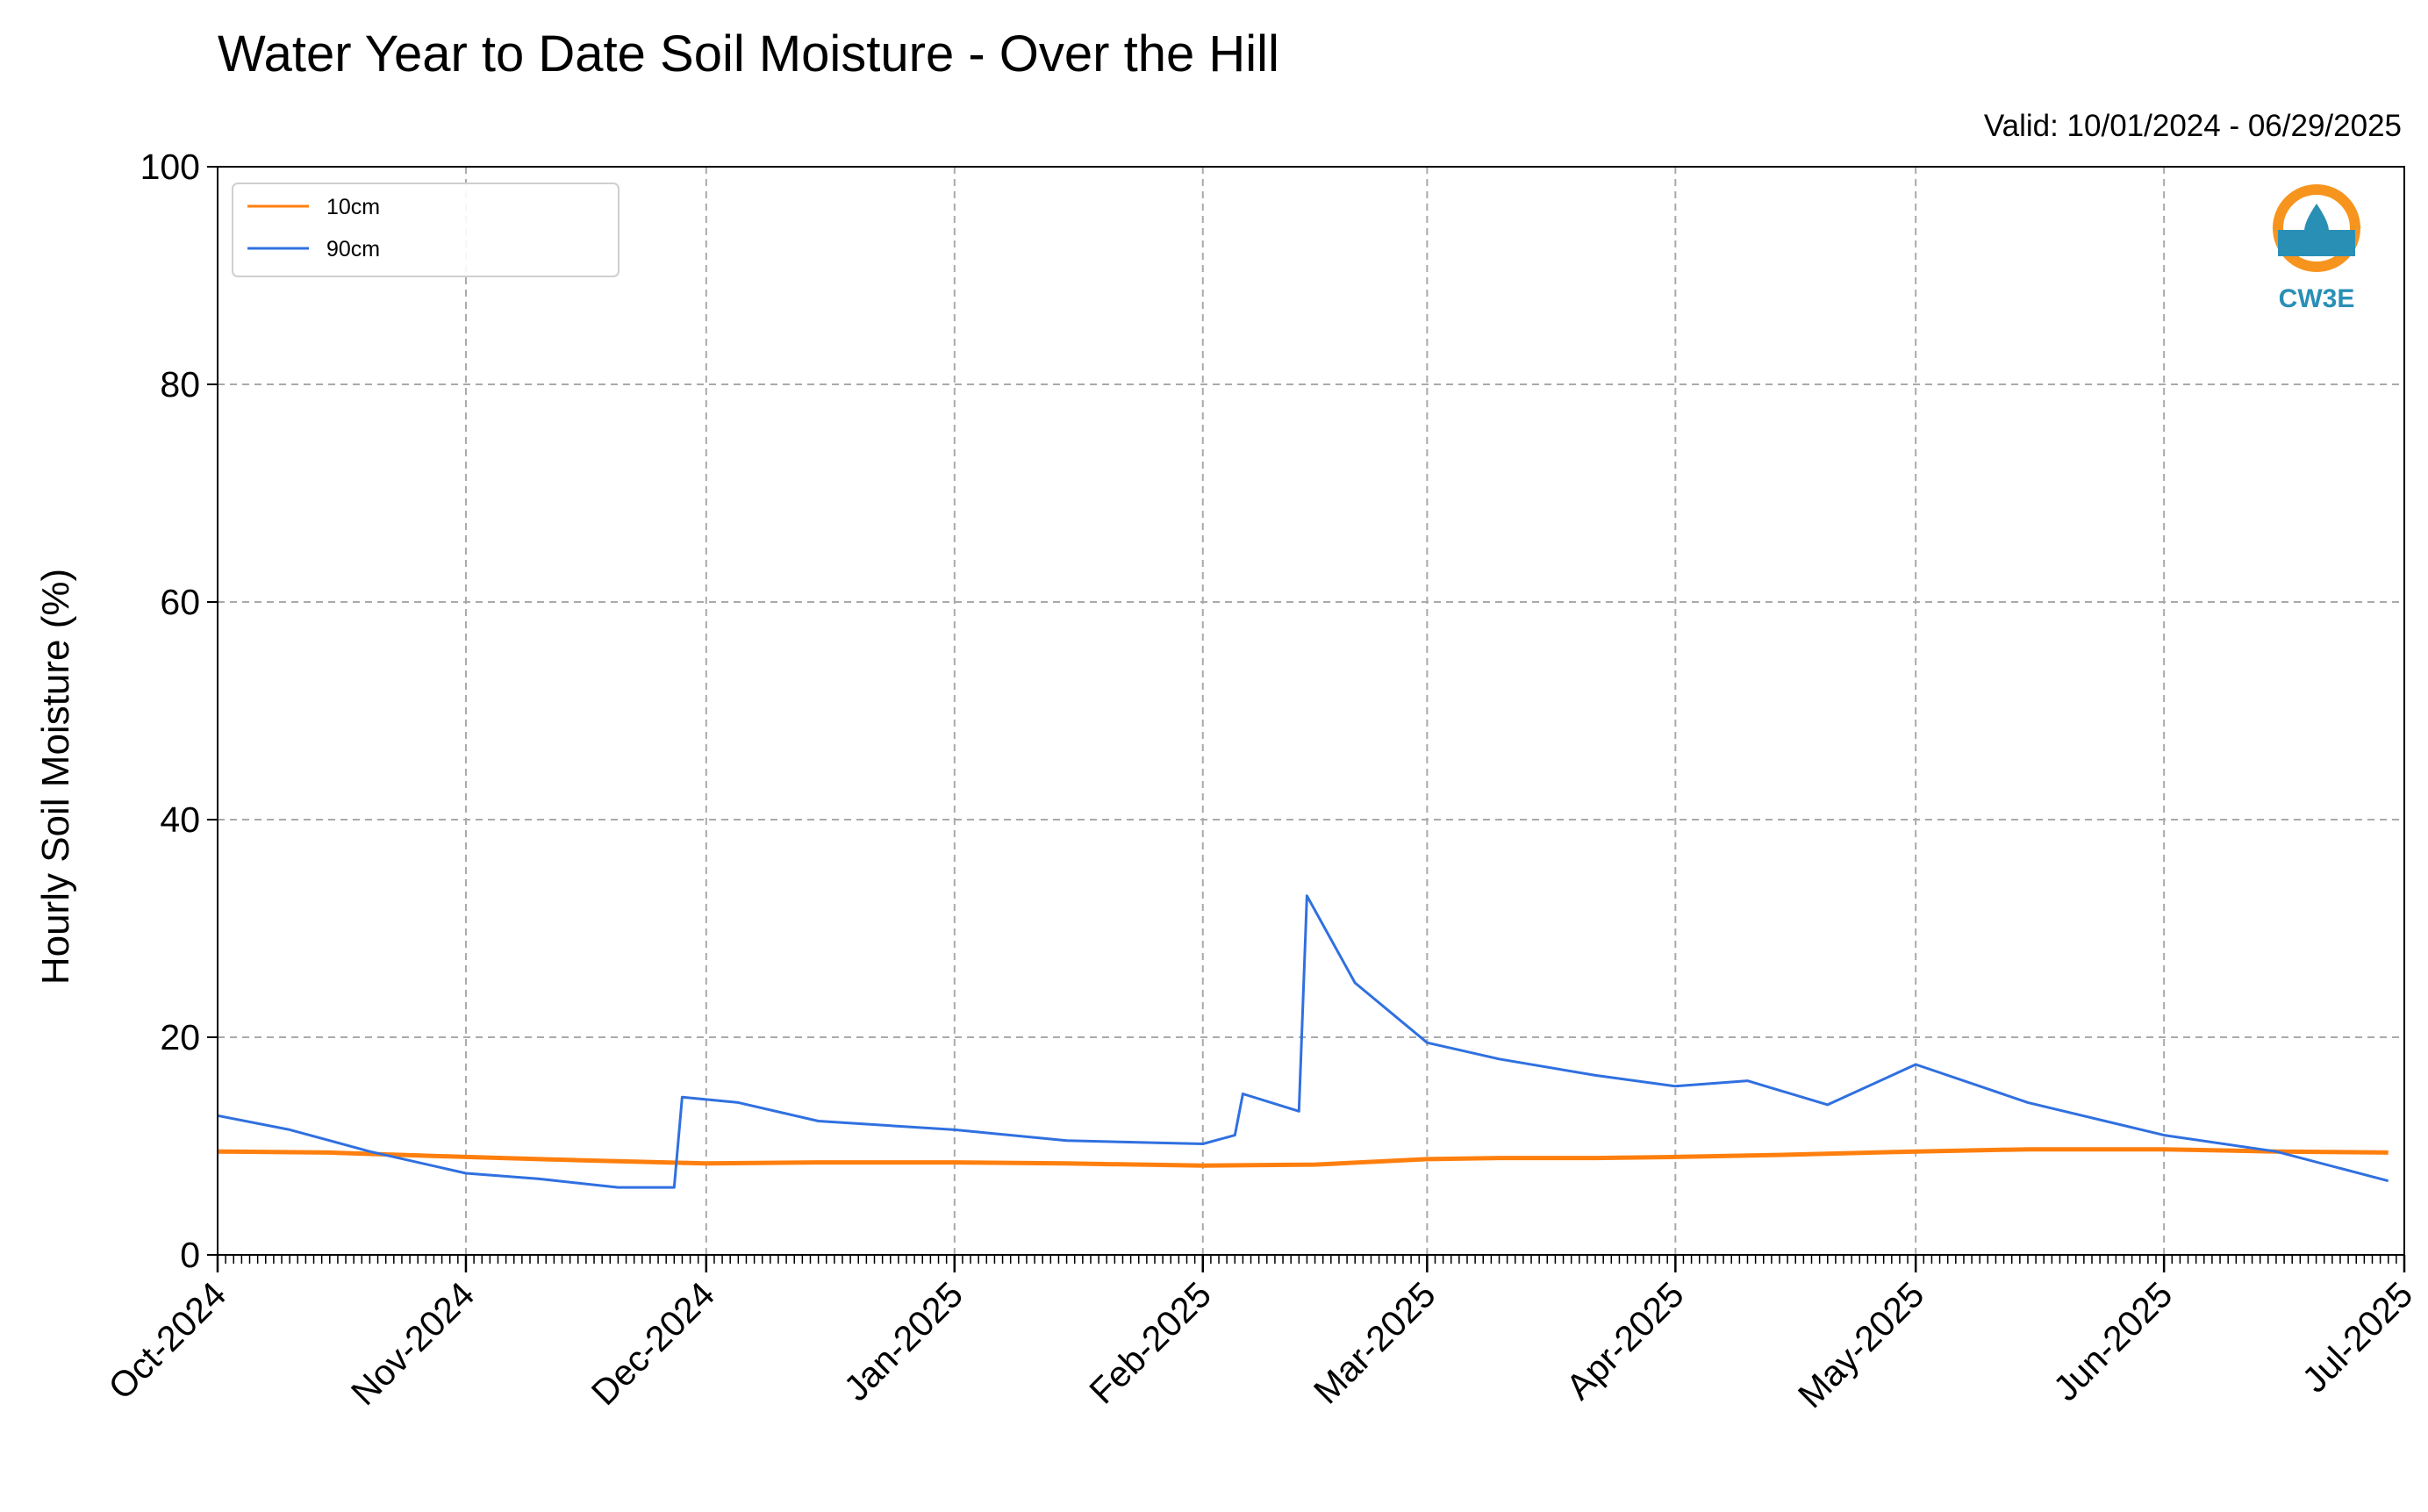 The width and height of the screenshot is (2428, 1512). Describe the element at coordinates (190, 1255) in the screenshot. I see `y-tick-label: 0` at that location.